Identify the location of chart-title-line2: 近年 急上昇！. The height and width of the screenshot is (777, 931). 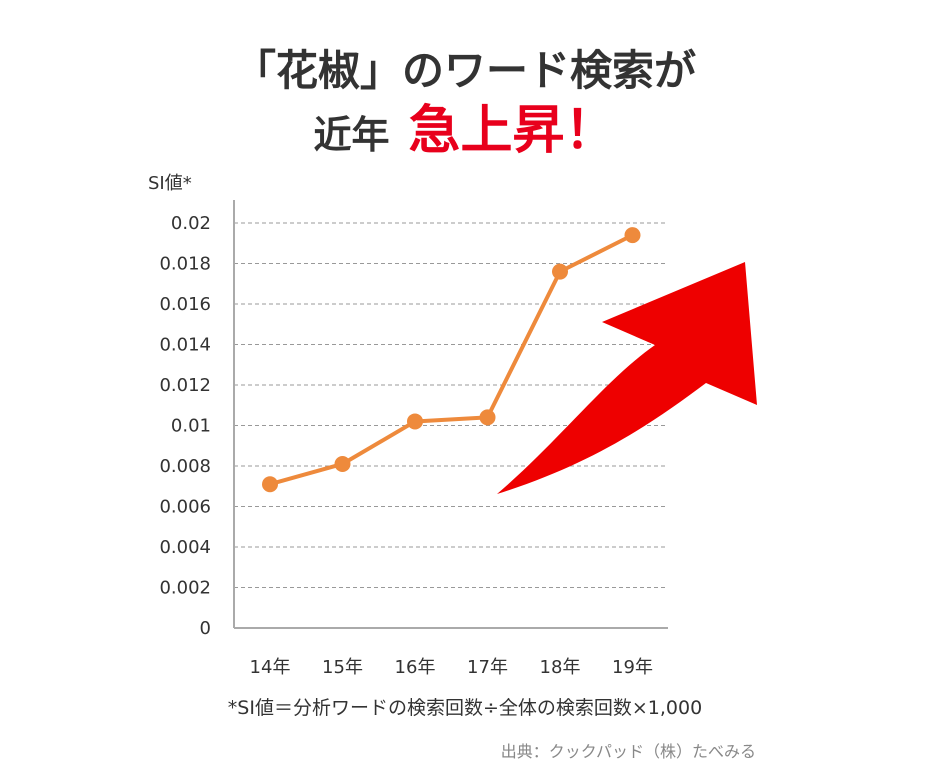
(464, 131).